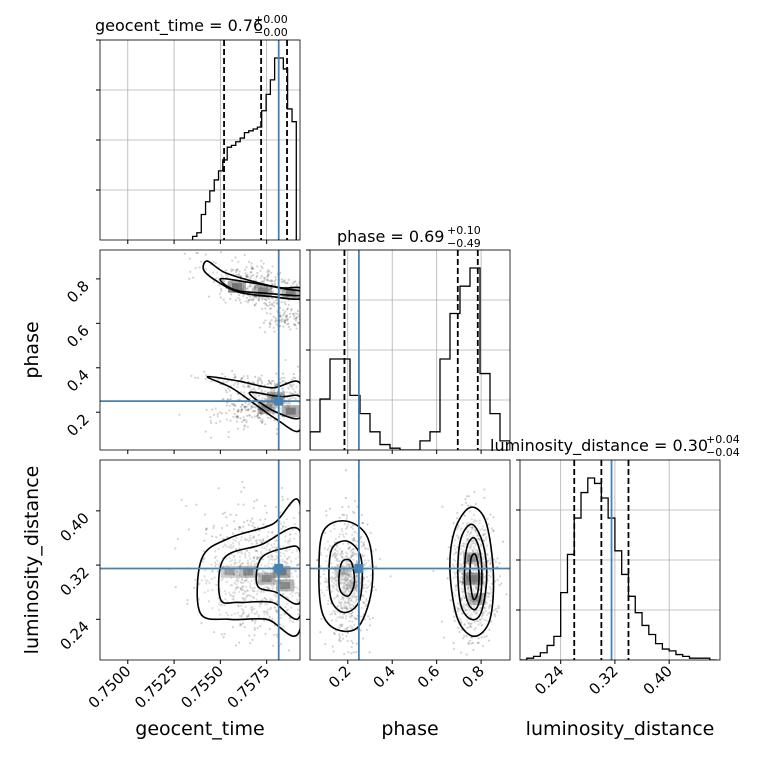  Describe the element at coordinates (279, 401) in the screenshot. I see `truth-marker-phase_vs_geocent_time` at that location.